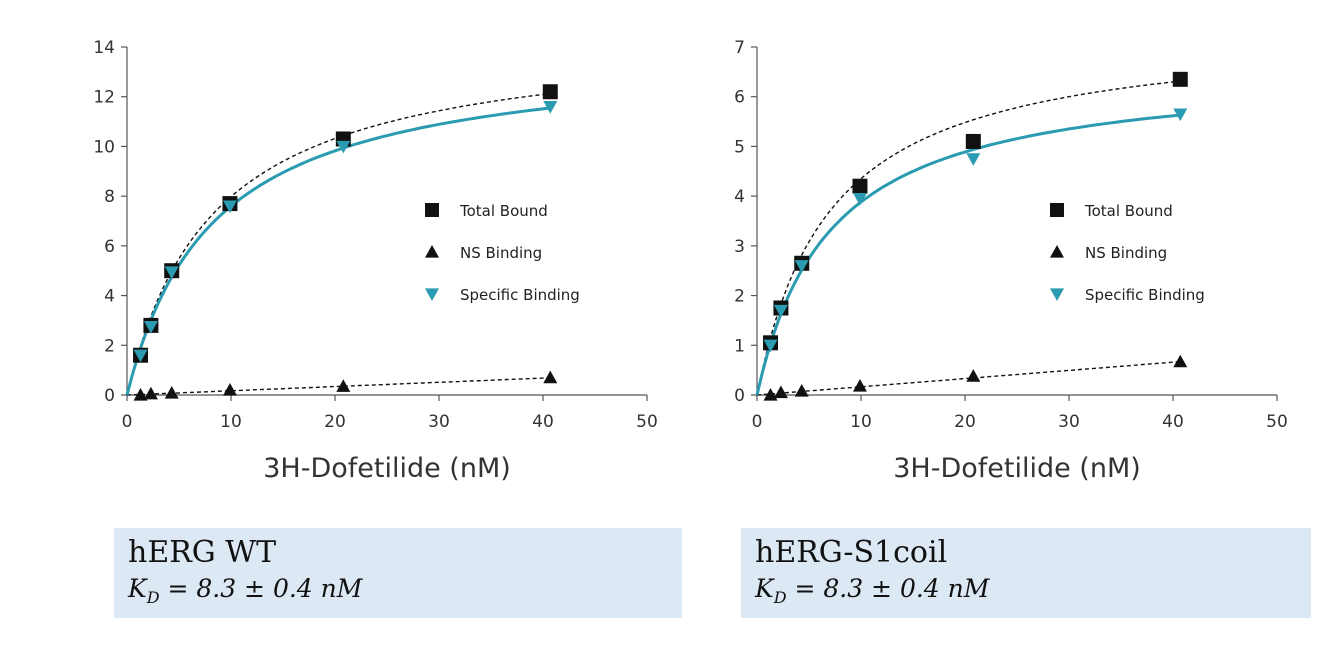  I want to click on herg-wt-info-box: hERG WT KD = 8.3 ± 0.4 nM, so click(398, 573).